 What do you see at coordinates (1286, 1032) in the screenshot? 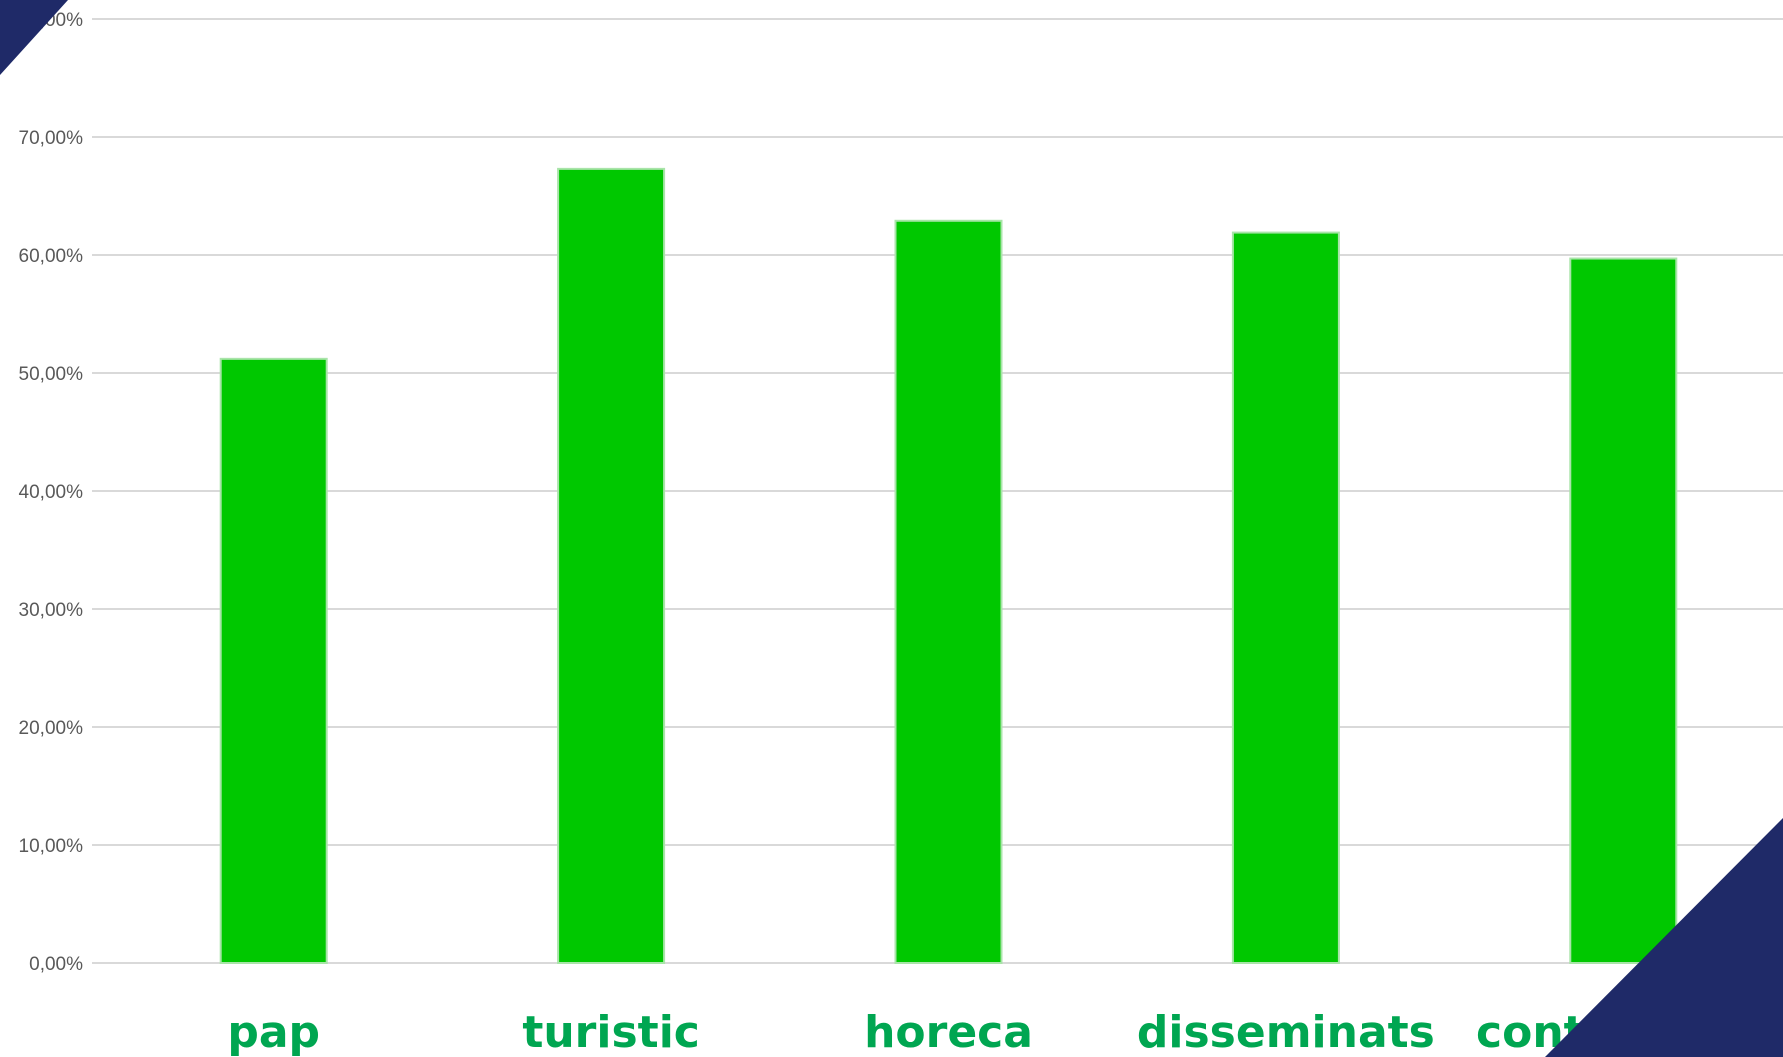
I see `category-label-disseminats: disseminats` at bounding box center [1286, 1032].